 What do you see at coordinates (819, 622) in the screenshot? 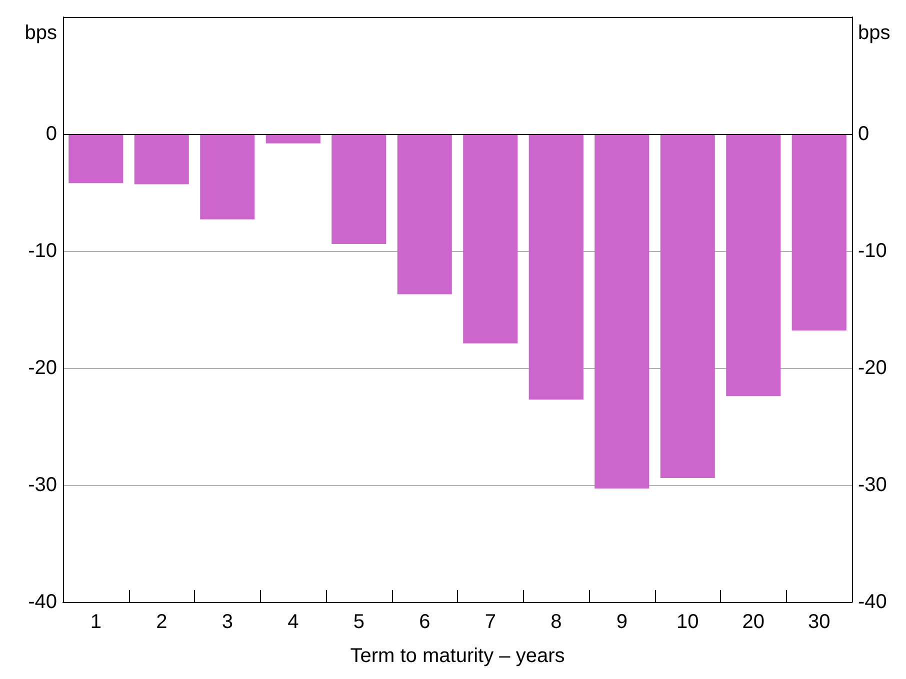
I see `x-tick-label: 30` at bounding box center [819, 622].